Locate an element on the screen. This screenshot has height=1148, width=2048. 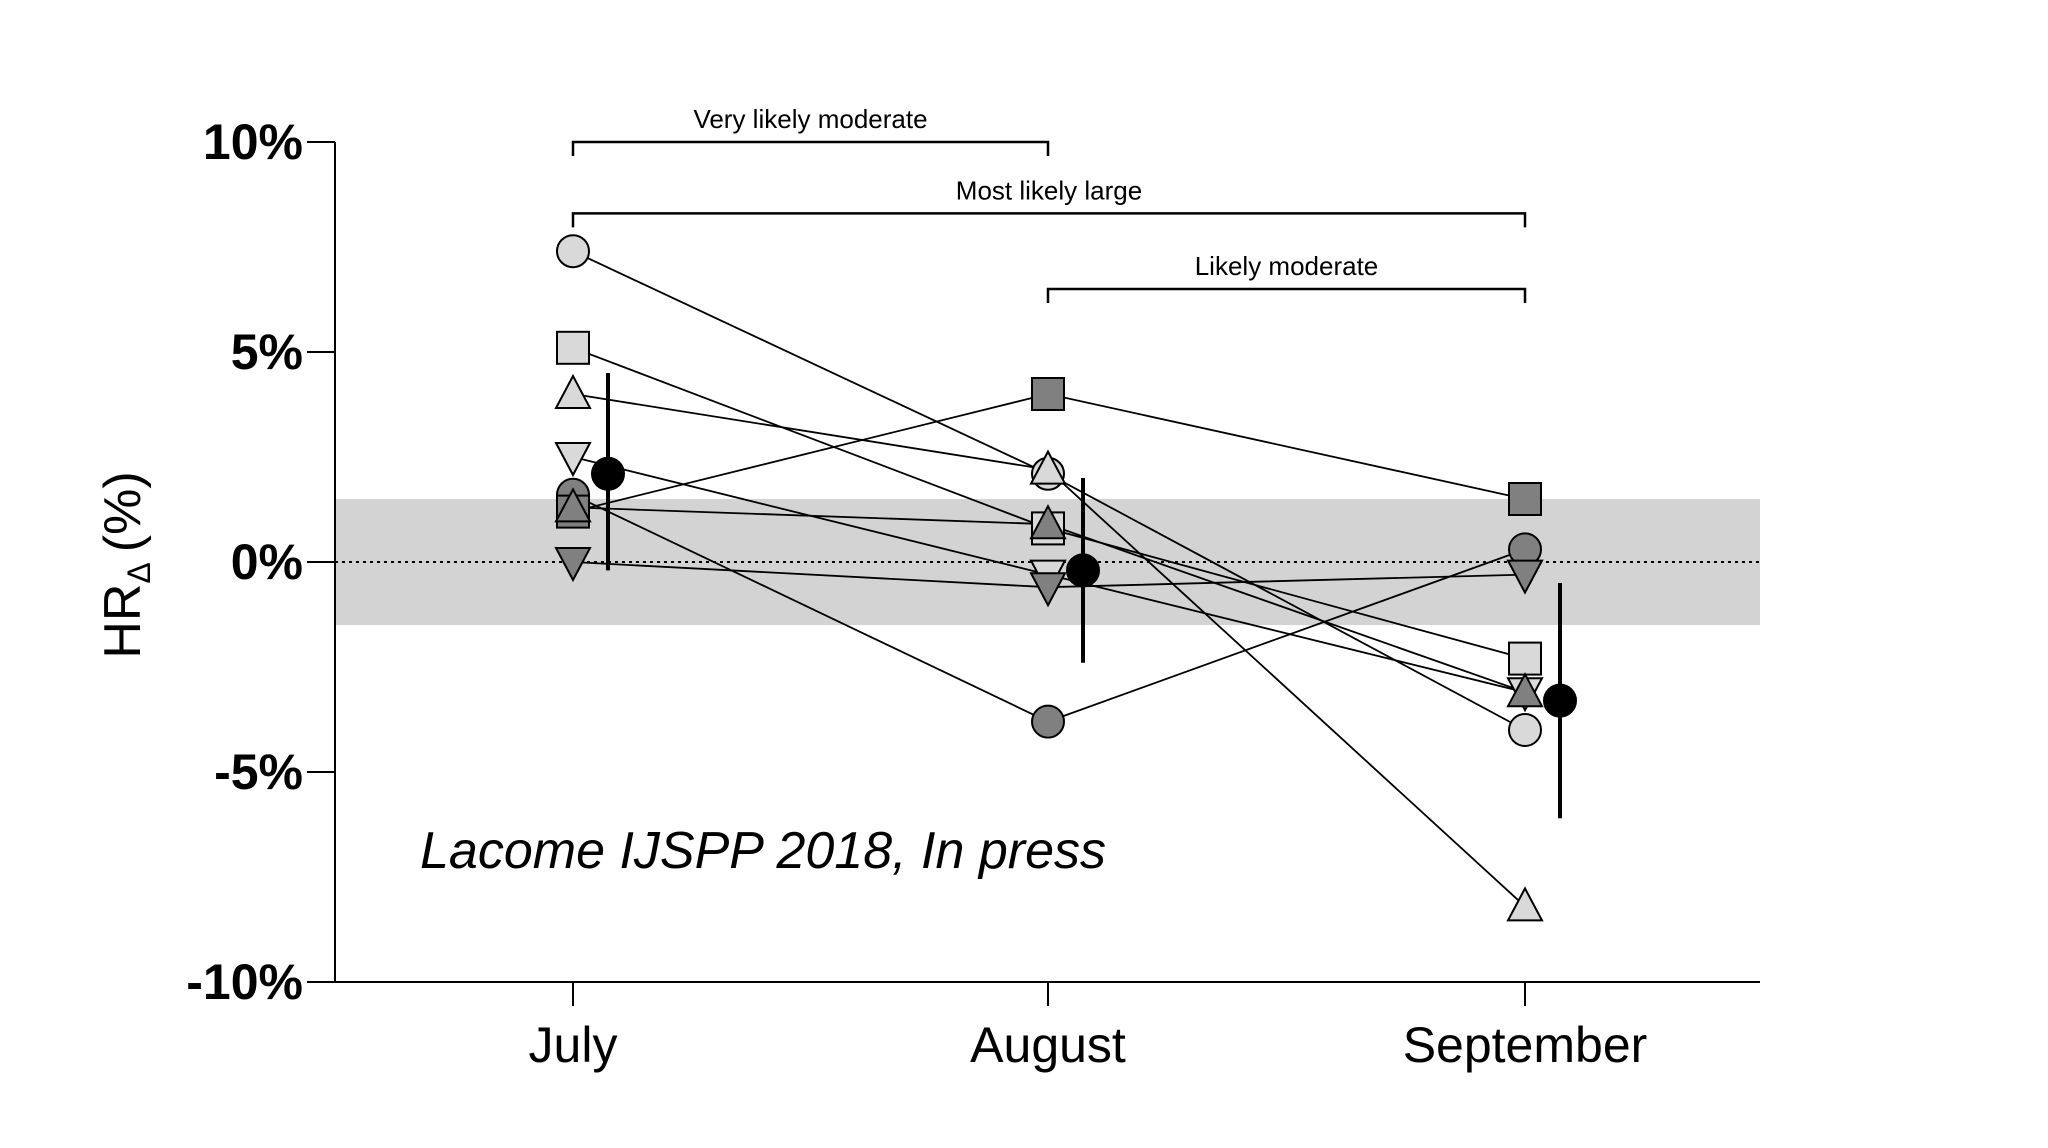
series-2-point-july is located at coordinates (573, 347).